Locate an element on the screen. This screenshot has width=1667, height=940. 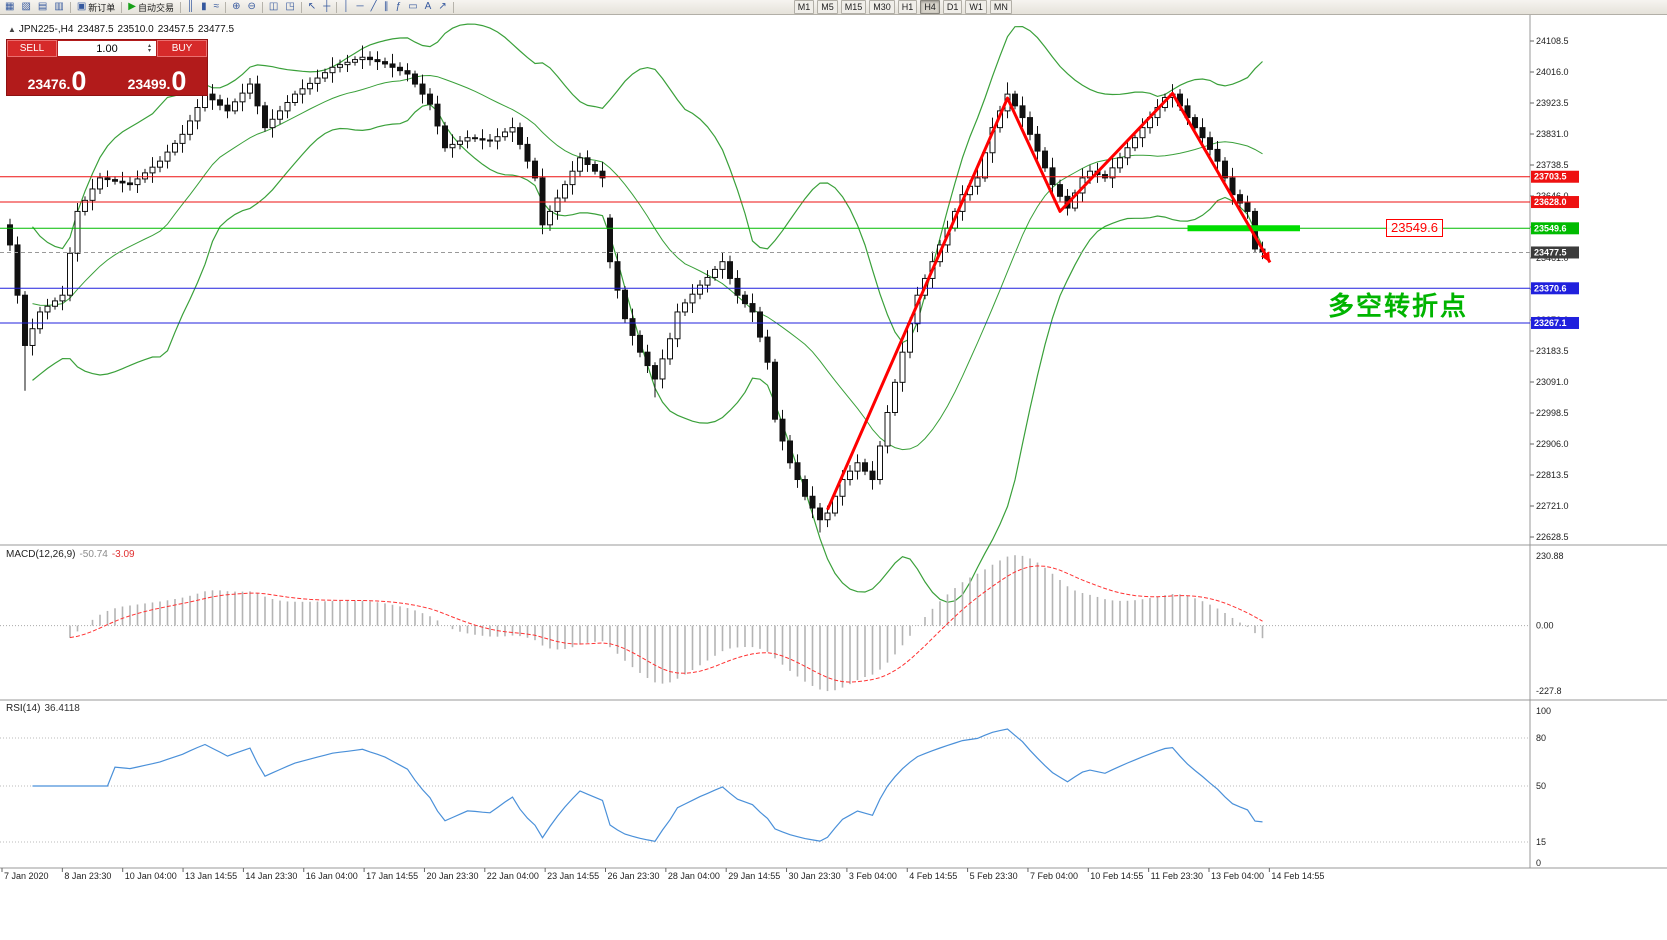
sell-price: 23476. 0 is located at coordinates (57, 76).